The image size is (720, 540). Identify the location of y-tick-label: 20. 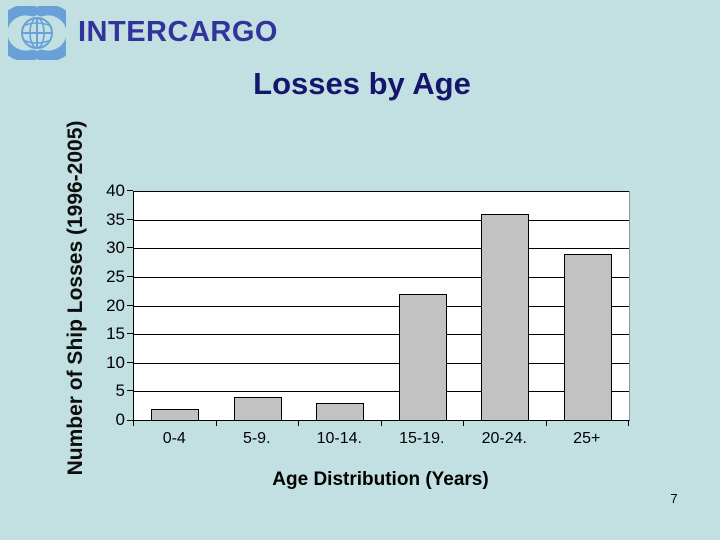
(115, 305).